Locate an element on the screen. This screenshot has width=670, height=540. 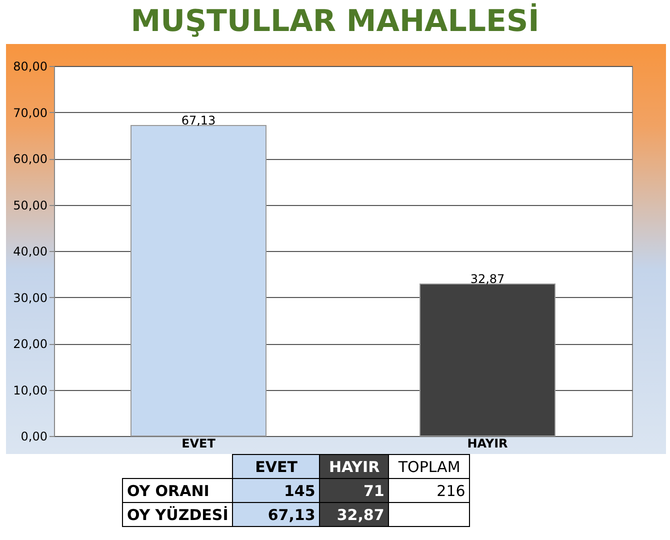
y-tick-label: 60,00 is located at coordinates (30, 159).